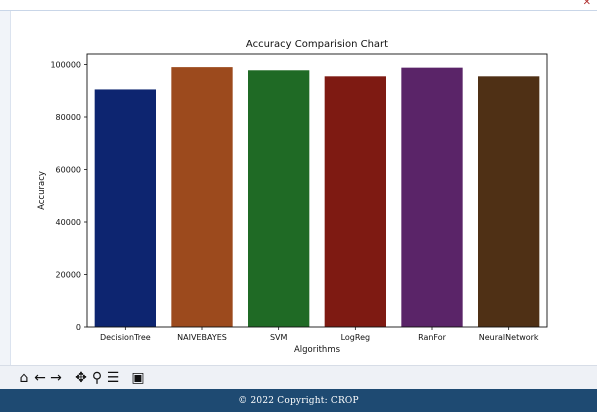 The height and width of the screenshot is (412, 597). Describe the element at coordinates (68, 117) in the screenshot. I see `y-tick-label: 80000` at that location.